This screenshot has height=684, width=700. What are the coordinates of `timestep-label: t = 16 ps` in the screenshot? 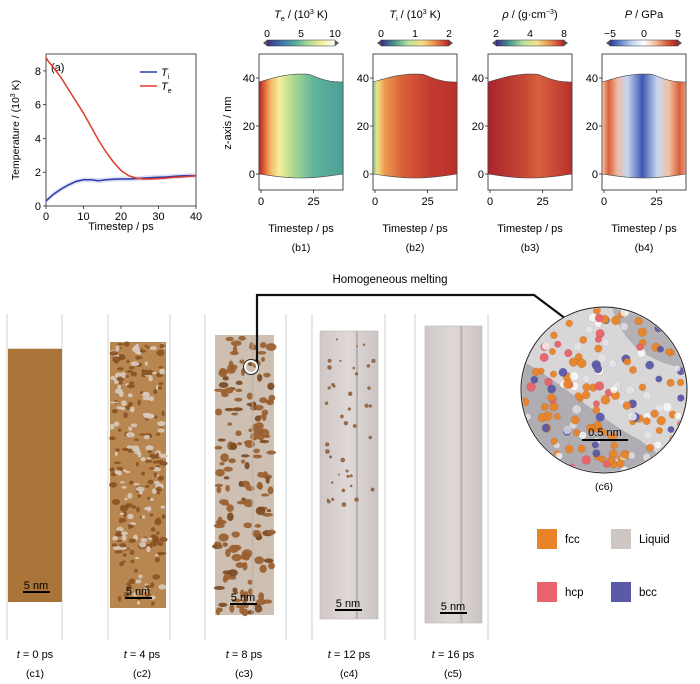 It's located at (453, 655).